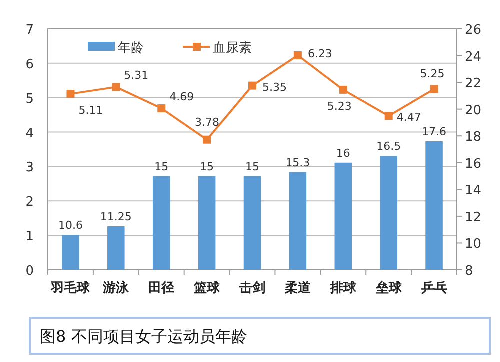 This screenshot has height=362, width=500. What do you see at coordinates (473, 164) in the screenshot?
I see `y2-tick-label: 16` at bounding box center [473, 164].